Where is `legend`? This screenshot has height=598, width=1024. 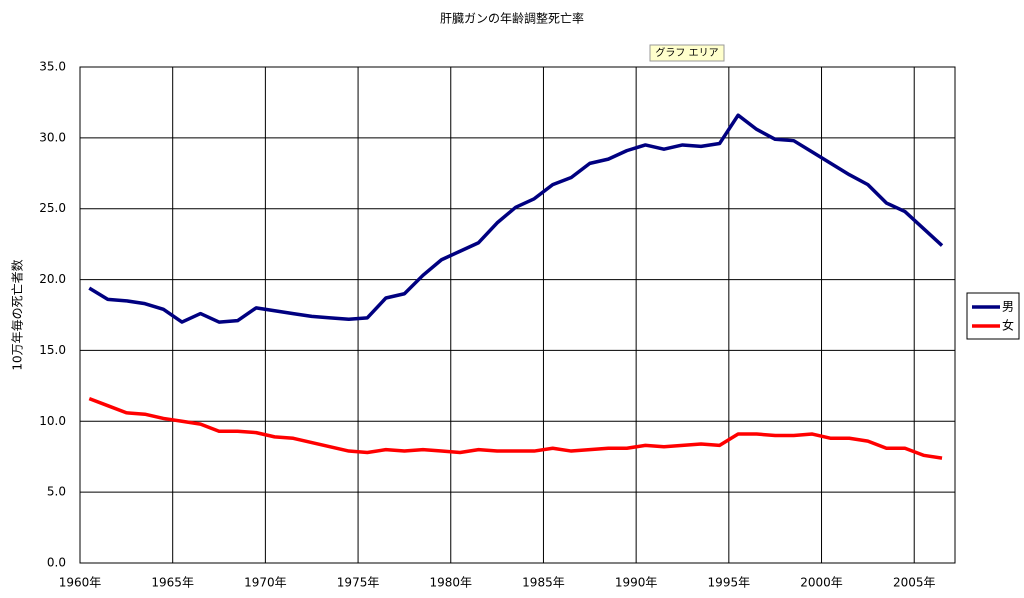 legend is located at coordinates (993, 316).